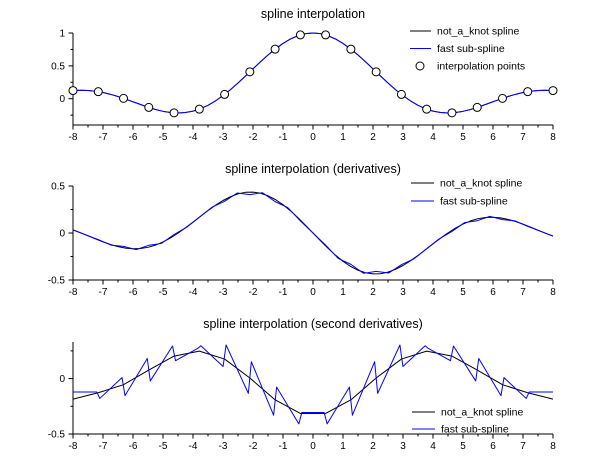  I want to click on subplot-3-legend: not_a_knot spline fast sub-spline, so click(467, 421).